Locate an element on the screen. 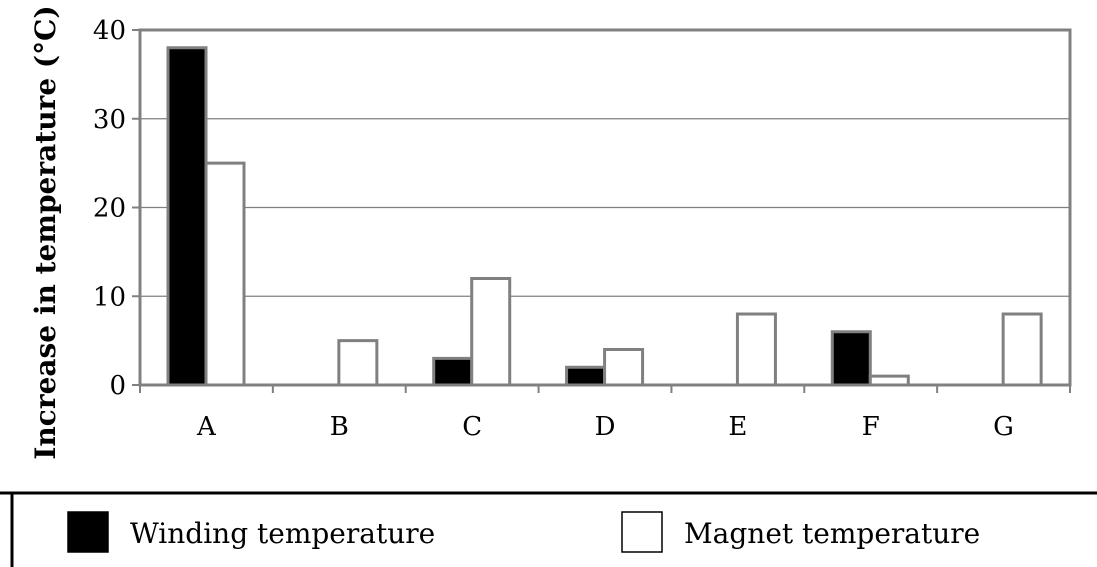 The width and height of the screenshot is (1097, 567). bar-D-winding is located at coordinates (586, 376).